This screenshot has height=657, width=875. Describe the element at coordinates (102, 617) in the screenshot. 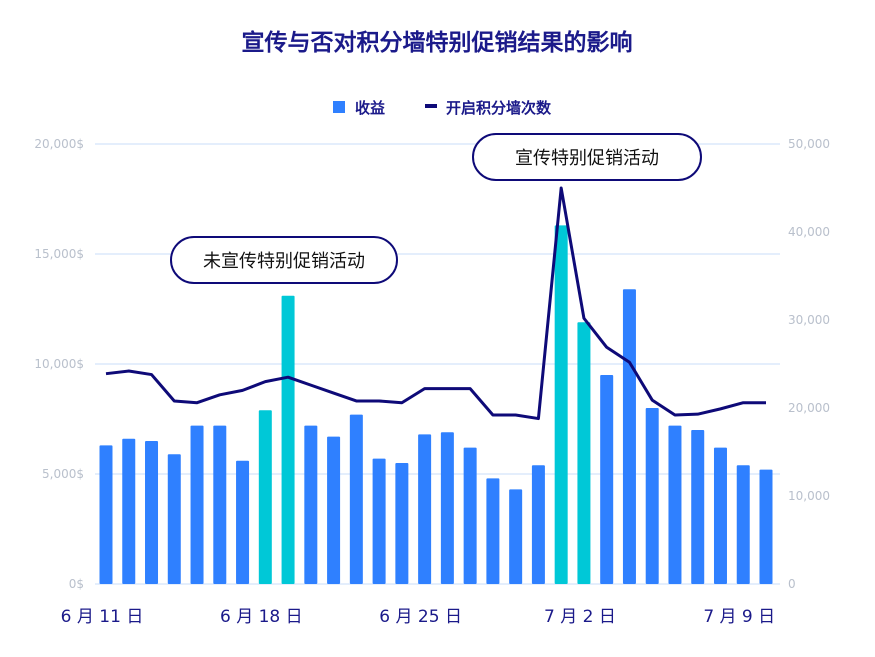

I see `x-tick-label: 6 月 11 日` at that location.